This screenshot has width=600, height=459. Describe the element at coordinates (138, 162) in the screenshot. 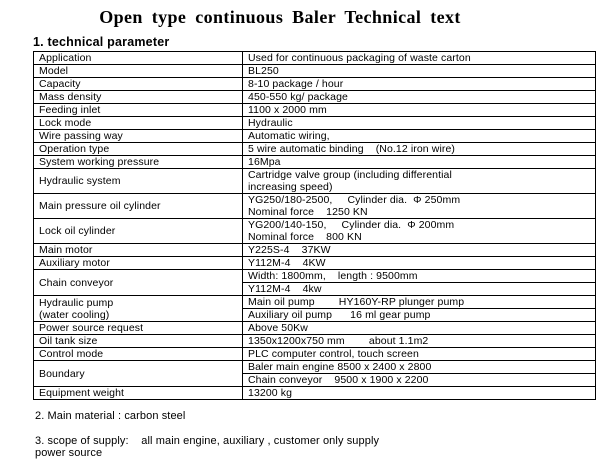

I see `param-label: System working pressure` at that location.